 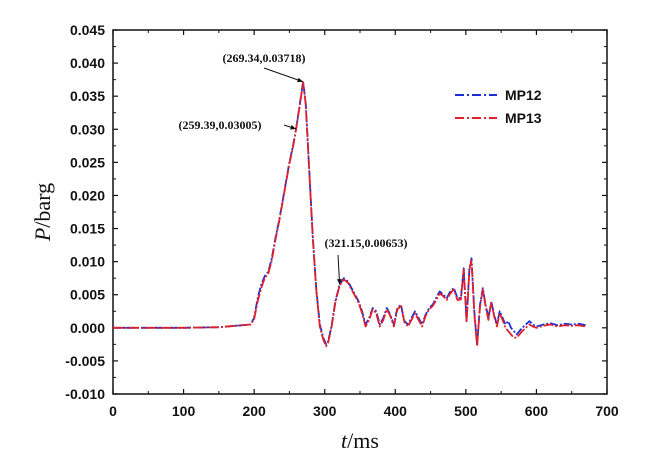 What do you see at coordinates (113, 411) in the screenshot?
I see `x-tick-label: 0` at bounding box center [113, 411].